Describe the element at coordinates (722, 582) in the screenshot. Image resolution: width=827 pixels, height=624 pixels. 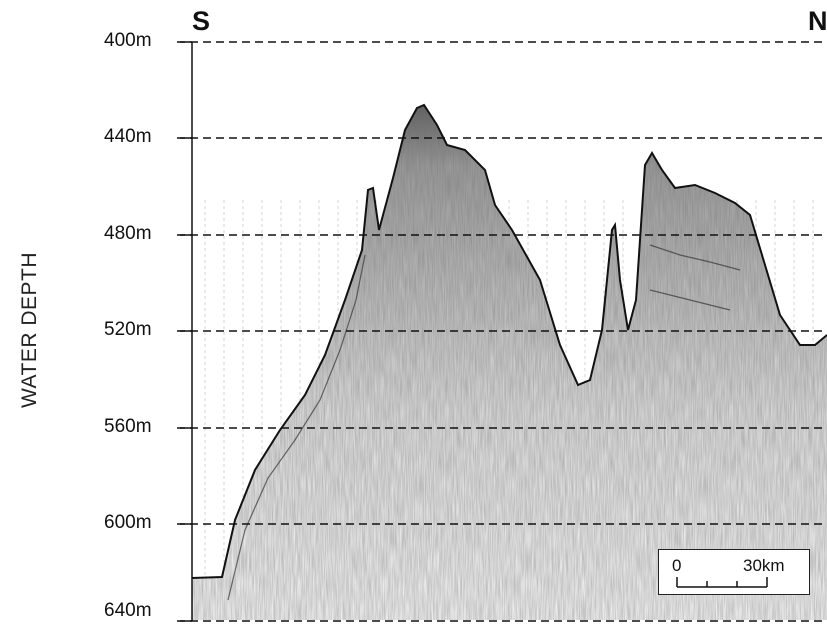
I see `scale-bar-ruler` at that location.